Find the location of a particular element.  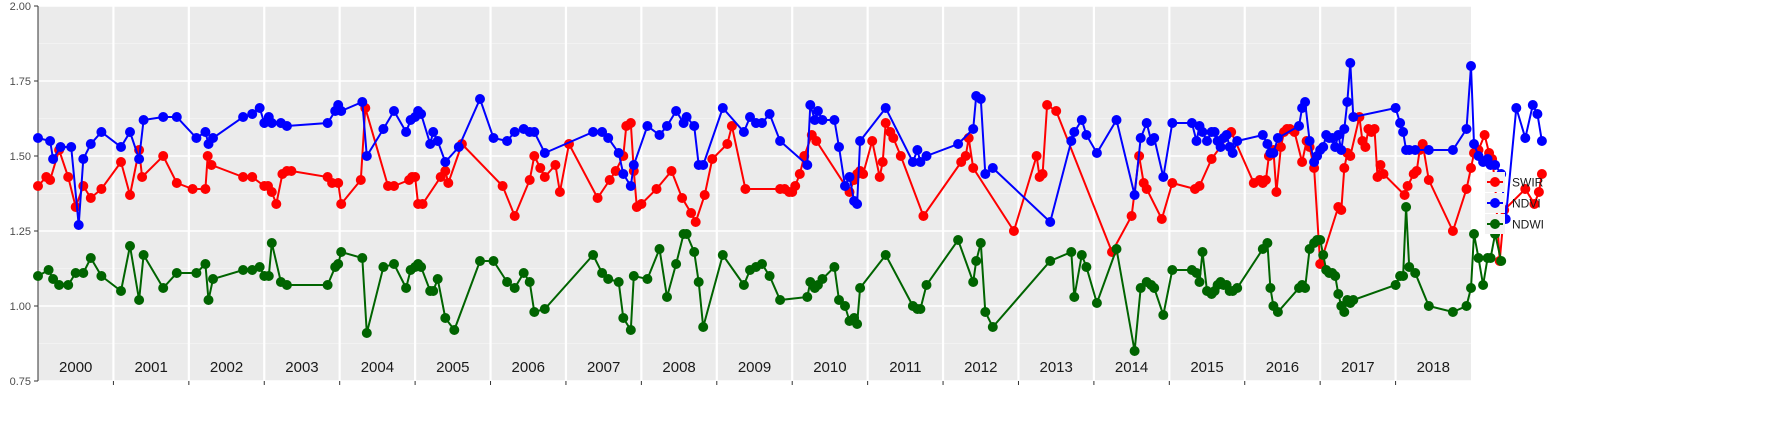

legend-item-swir: SWIR is located at coordinates (1514, 182).